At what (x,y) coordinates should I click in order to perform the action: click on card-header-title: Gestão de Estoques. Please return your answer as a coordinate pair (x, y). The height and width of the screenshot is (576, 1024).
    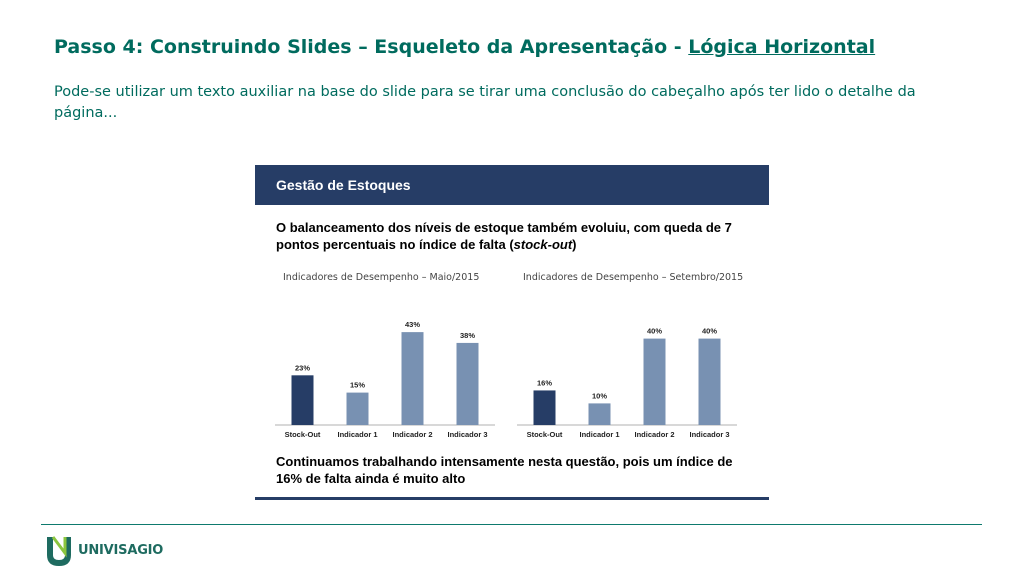
    Looking at the image, I should click on (343, 185).